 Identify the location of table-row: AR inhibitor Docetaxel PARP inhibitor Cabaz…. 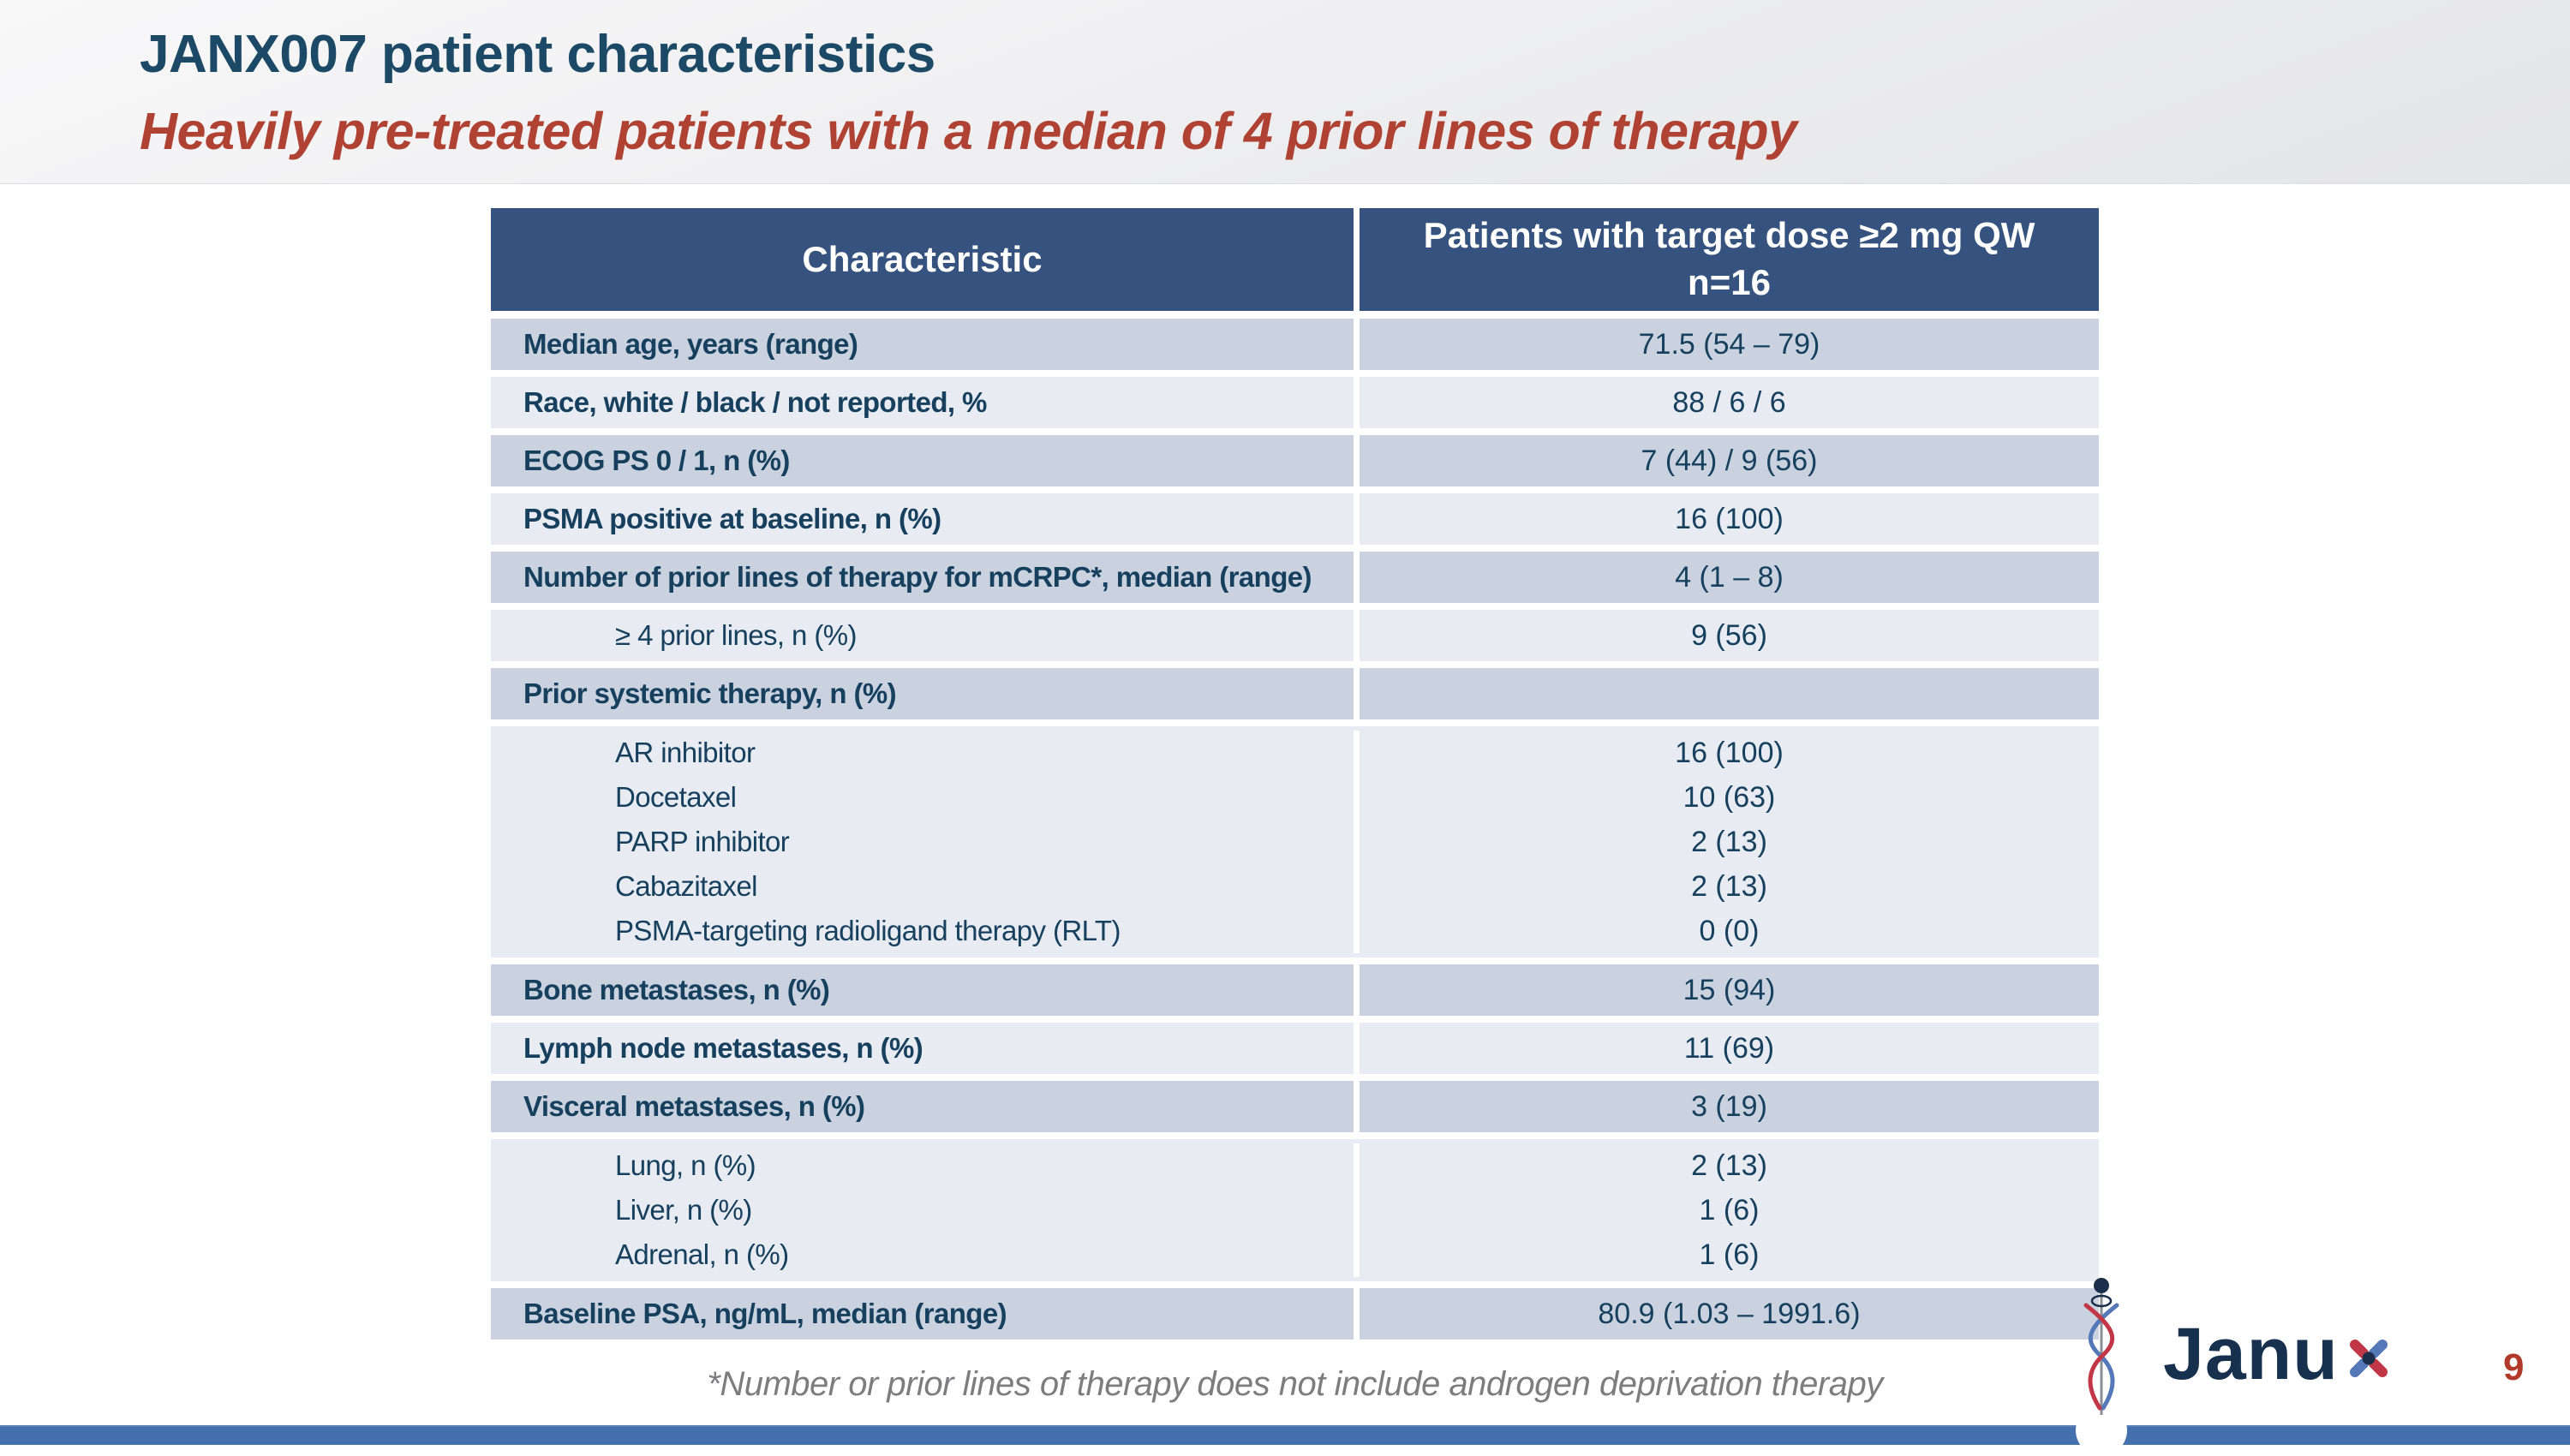
(1295, 842).